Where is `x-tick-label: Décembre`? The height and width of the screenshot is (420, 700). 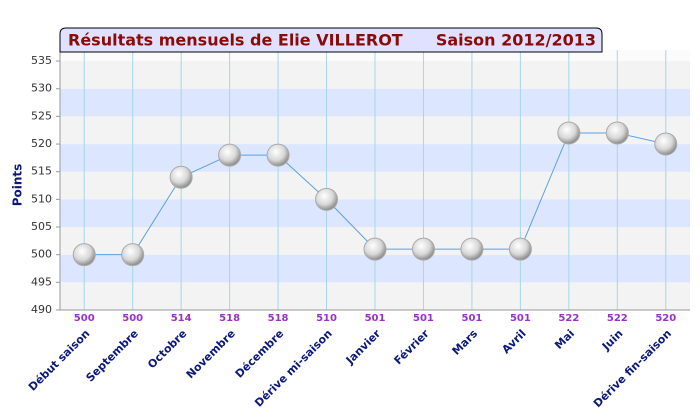
x-tick-label: Décembre is located at coordinates (260, 354).